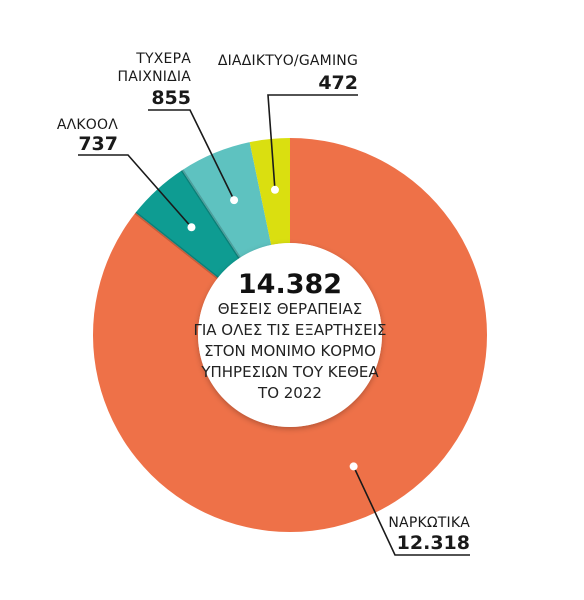 The width and height of the screenshot is (584, 600). What do you see at coordinates (87, 125) in the screenshot?
I see `label-alcohol-name: ΑΛΚΟΟΛ` at bounding box center [87, 125].